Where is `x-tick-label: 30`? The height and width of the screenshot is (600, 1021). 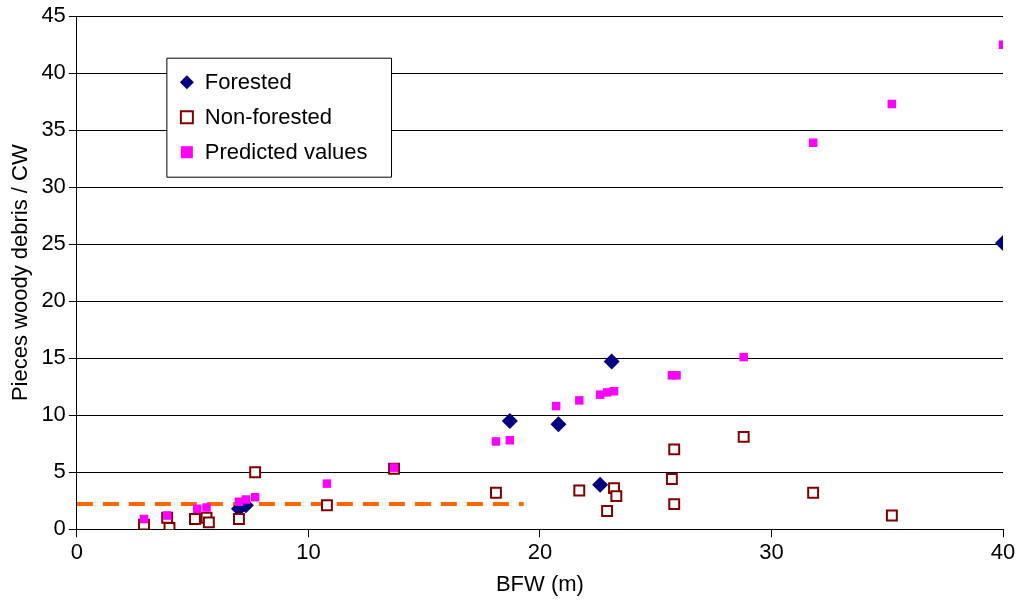 x-tick-label: 30 is located at coordinates (771, 552).